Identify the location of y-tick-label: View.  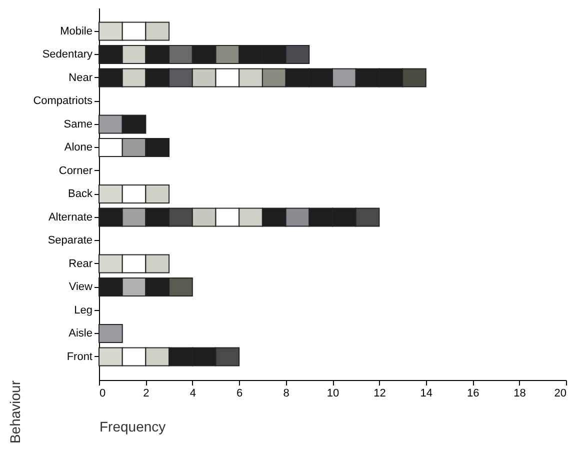
(80, 287).